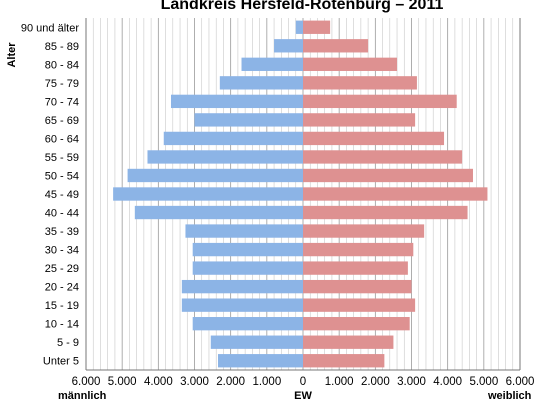 The width and height of the screenshot is (550, 400). What do you see at coordinates (62, 288) in the screenshot?
I see `category-label: 20 - 24` at bounding box center [62, 288].